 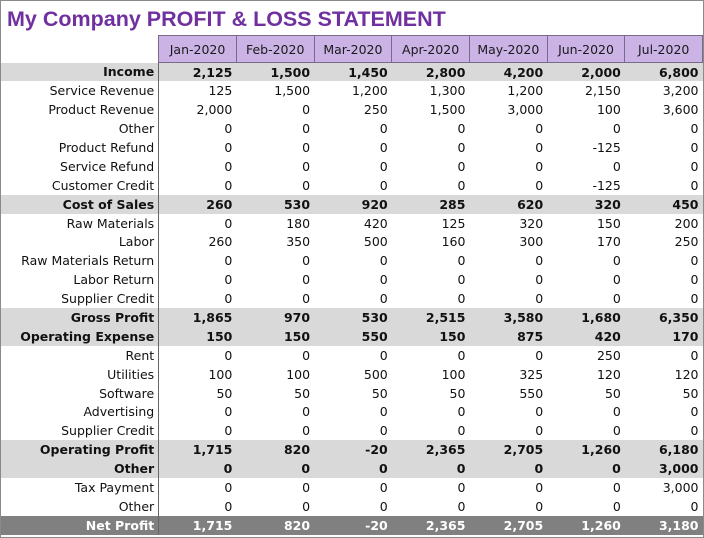 I want to click on month-header: Jul-2020, so click(x=663, y=49).